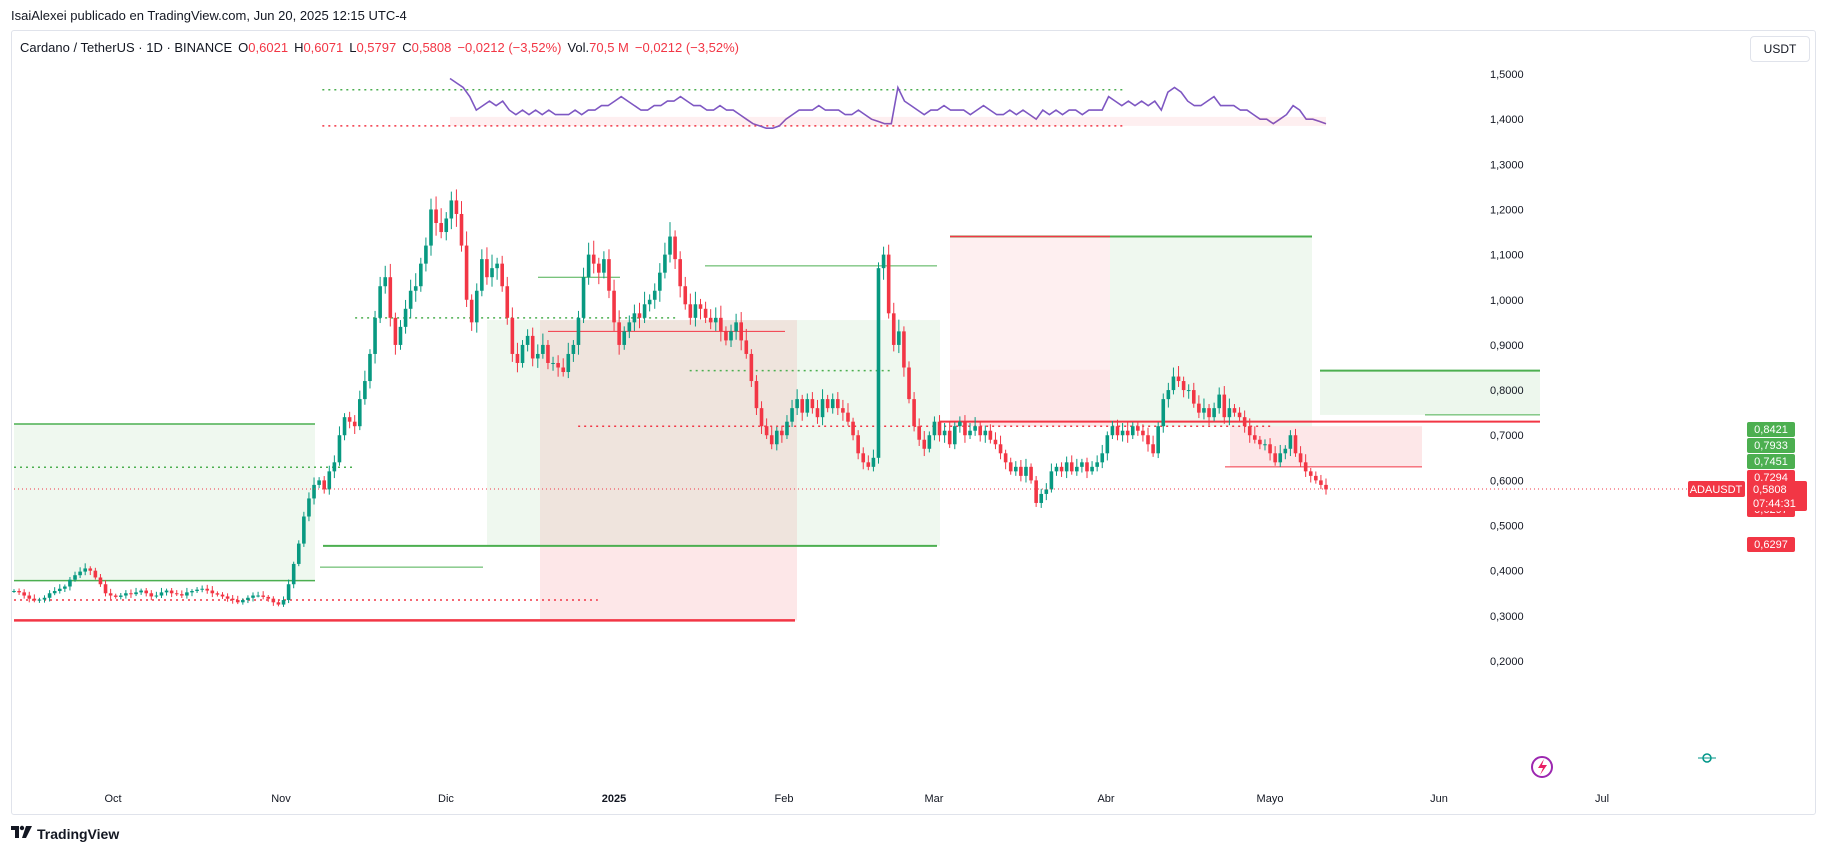  Describe the element at coordinates (431, 47) in the screenshot. I see `close-value: 0,5808` at that location.